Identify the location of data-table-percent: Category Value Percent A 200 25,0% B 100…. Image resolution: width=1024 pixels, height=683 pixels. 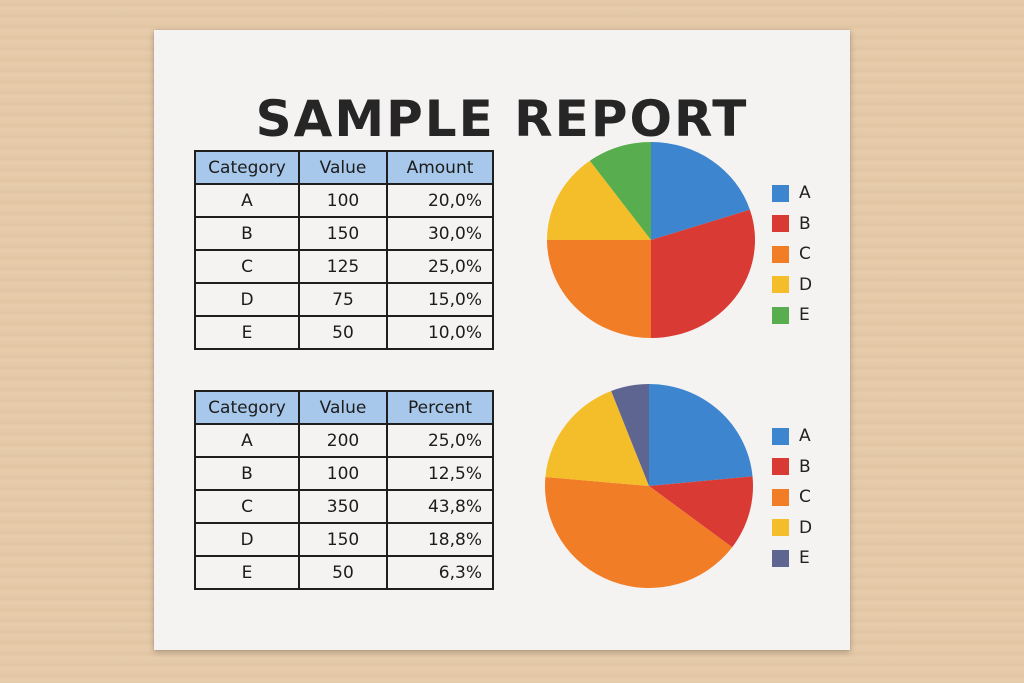
(344, 490).